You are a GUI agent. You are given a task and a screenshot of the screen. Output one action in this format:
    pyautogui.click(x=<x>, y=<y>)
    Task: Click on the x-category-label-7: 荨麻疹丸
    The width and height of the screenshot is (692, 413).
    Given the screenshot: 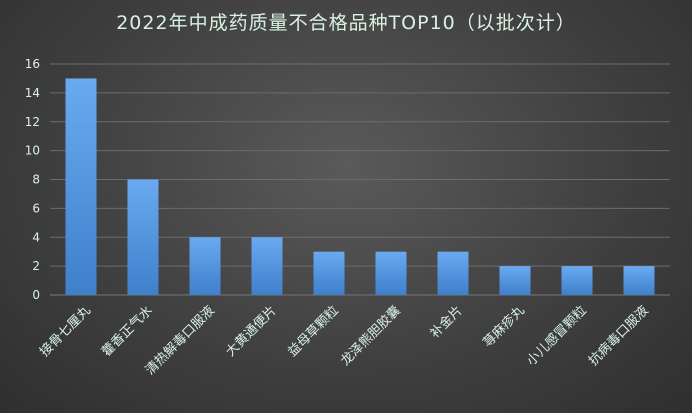 What is the action you would take?
    pyautogui.click(x=504, y=327)
    